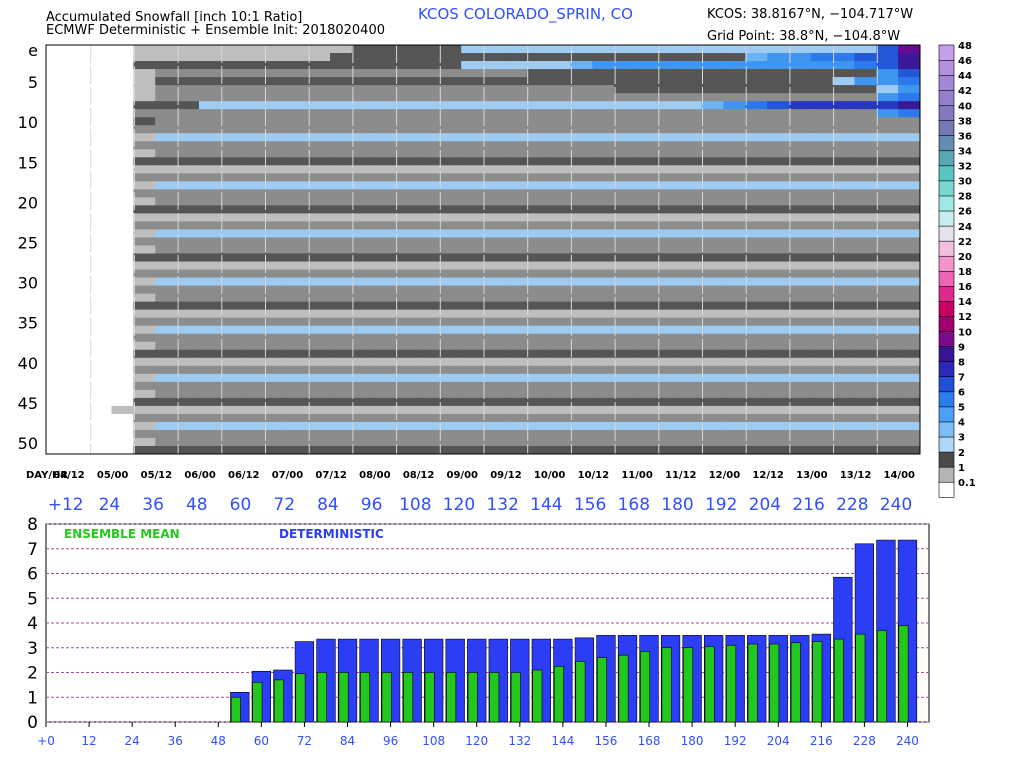 Image resolution: width=1024 pixels, height=768 pixels. I want to click on ensemble-mean-bar, so click(601, 690).